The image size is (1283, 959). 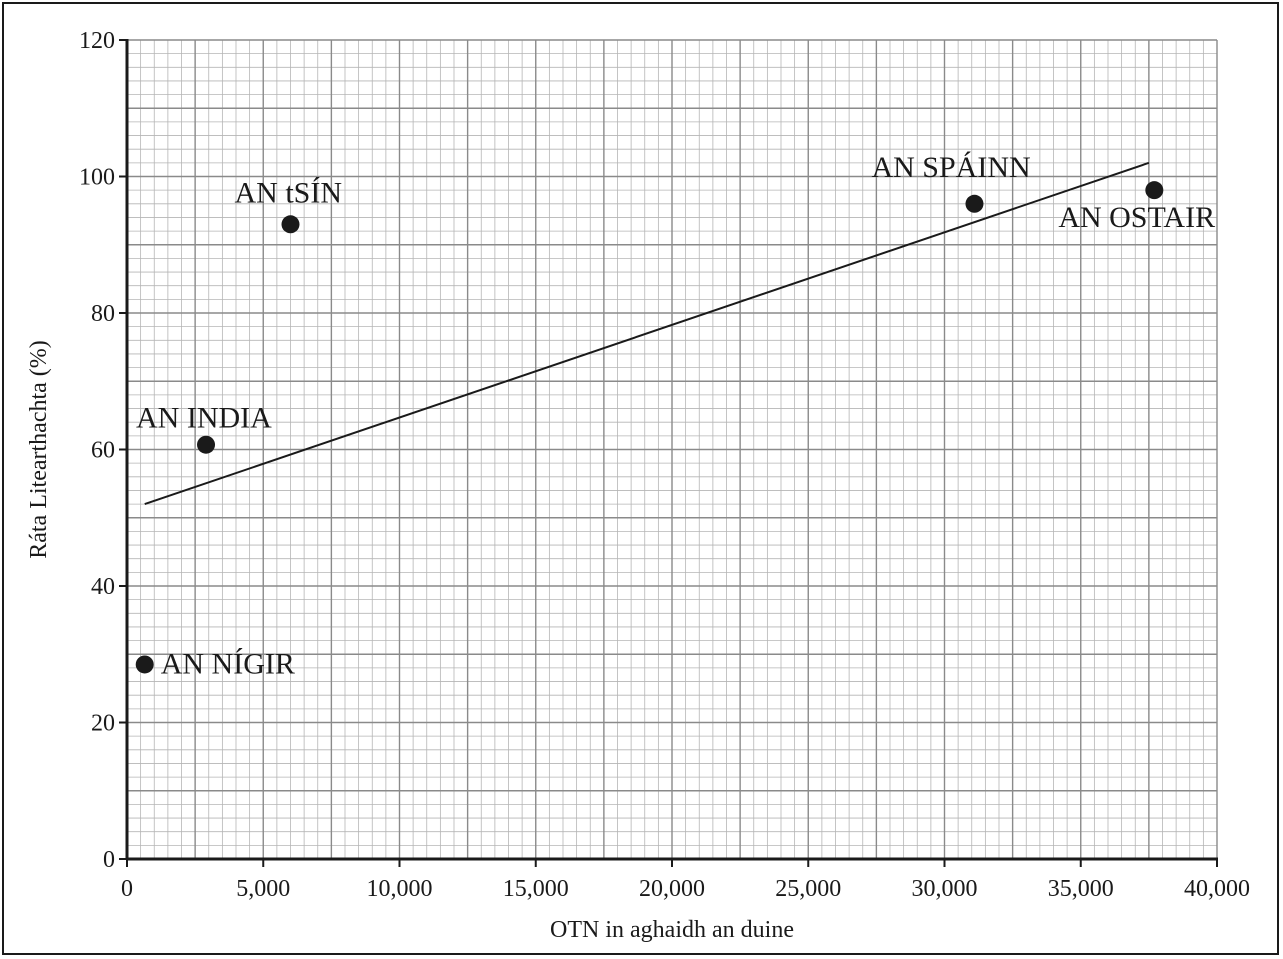 I want to click on x-tick-label: 20,000, so click(x=672, y=889).